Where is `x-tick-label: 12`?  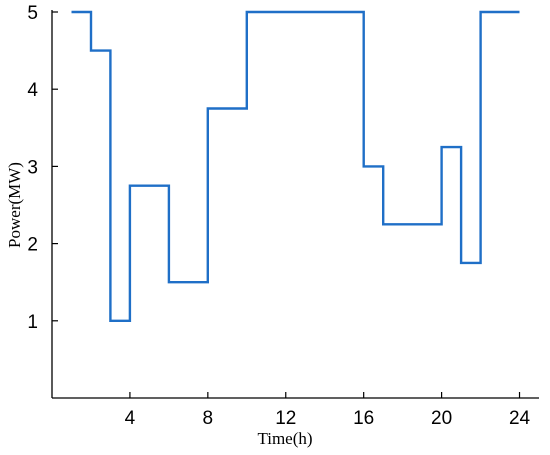
x-tick-label: 12 is located at coordinates (285, 418).